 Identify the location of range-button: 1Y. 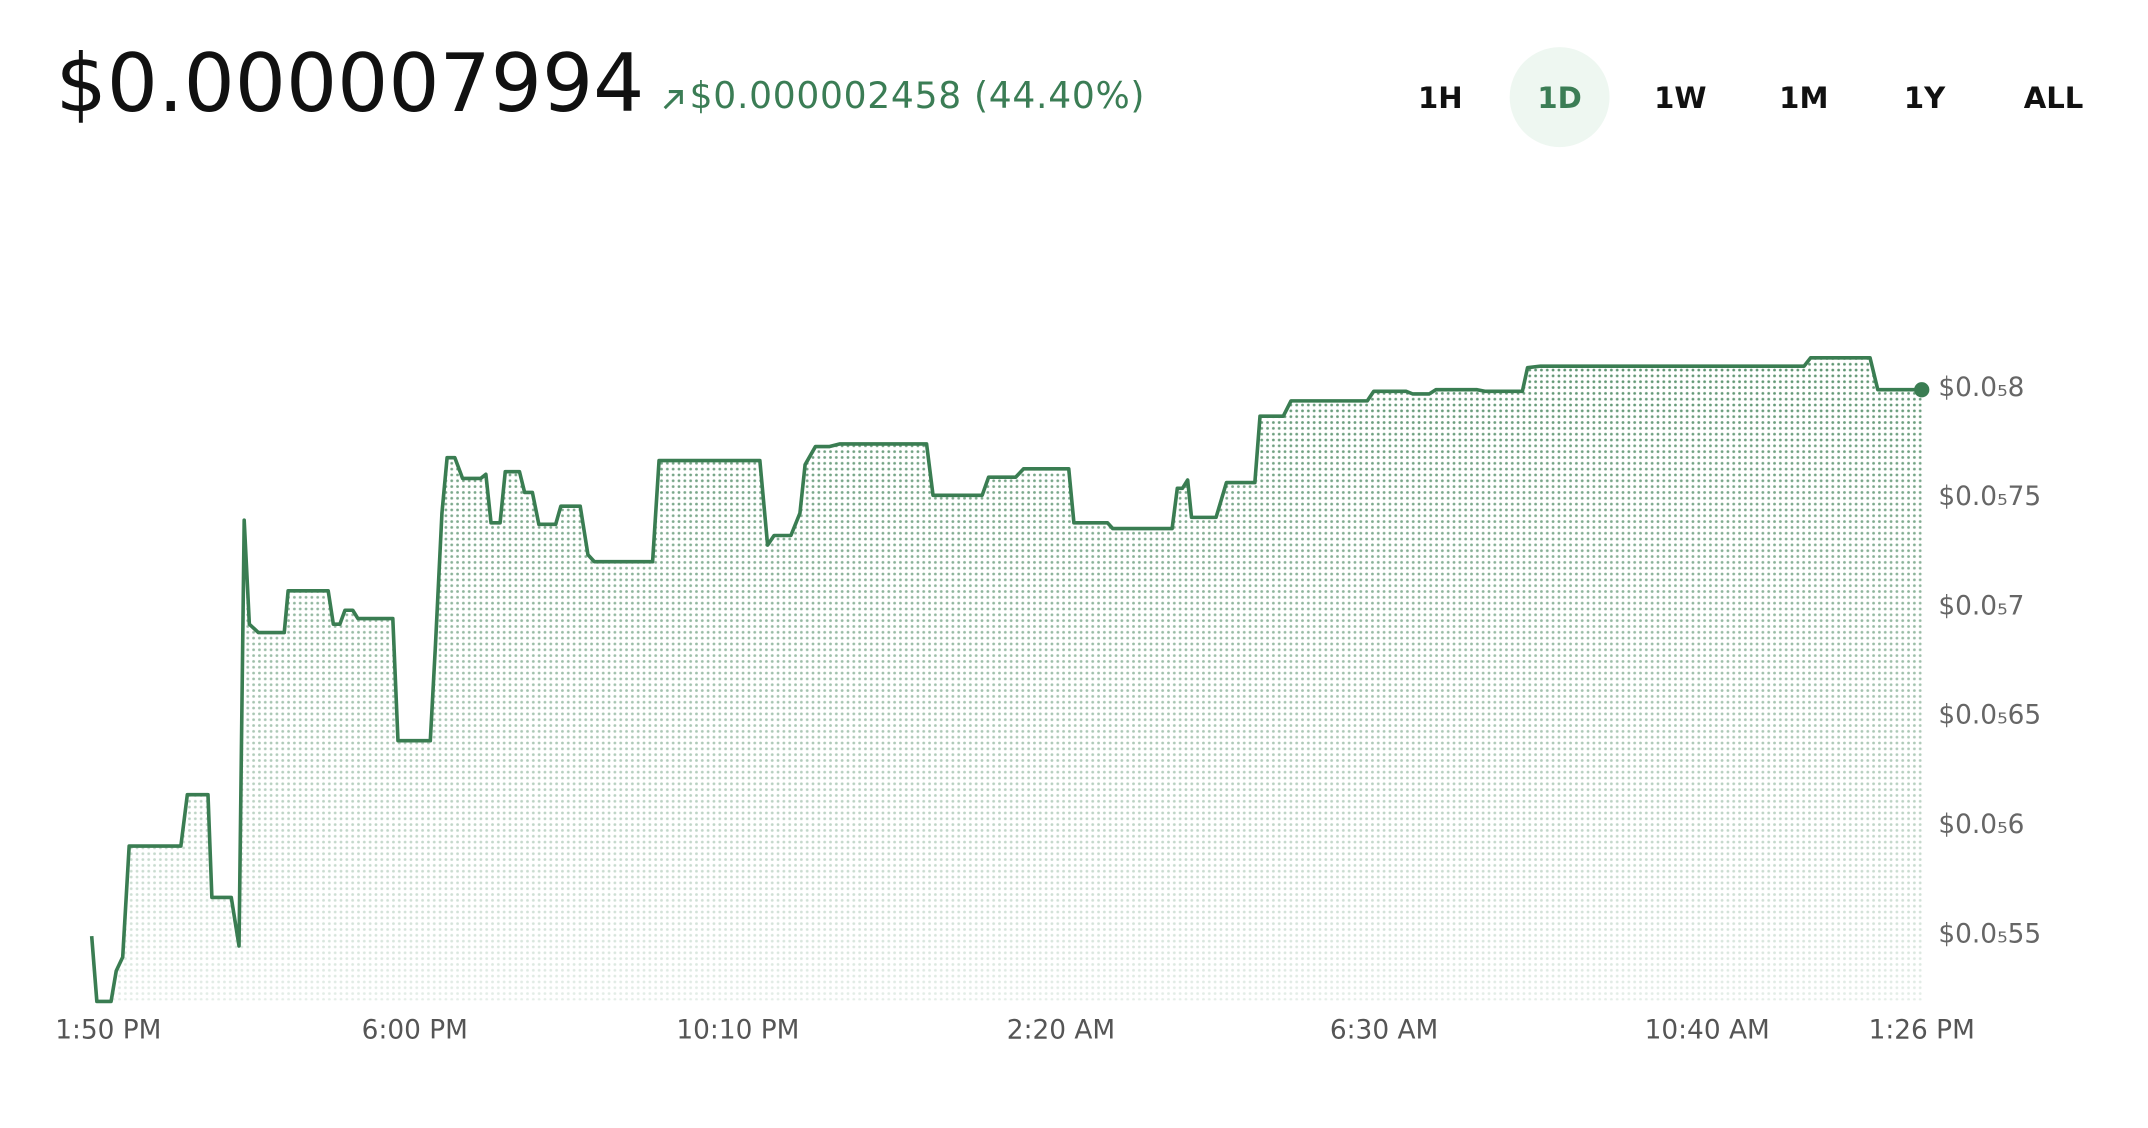
(1925, 98).